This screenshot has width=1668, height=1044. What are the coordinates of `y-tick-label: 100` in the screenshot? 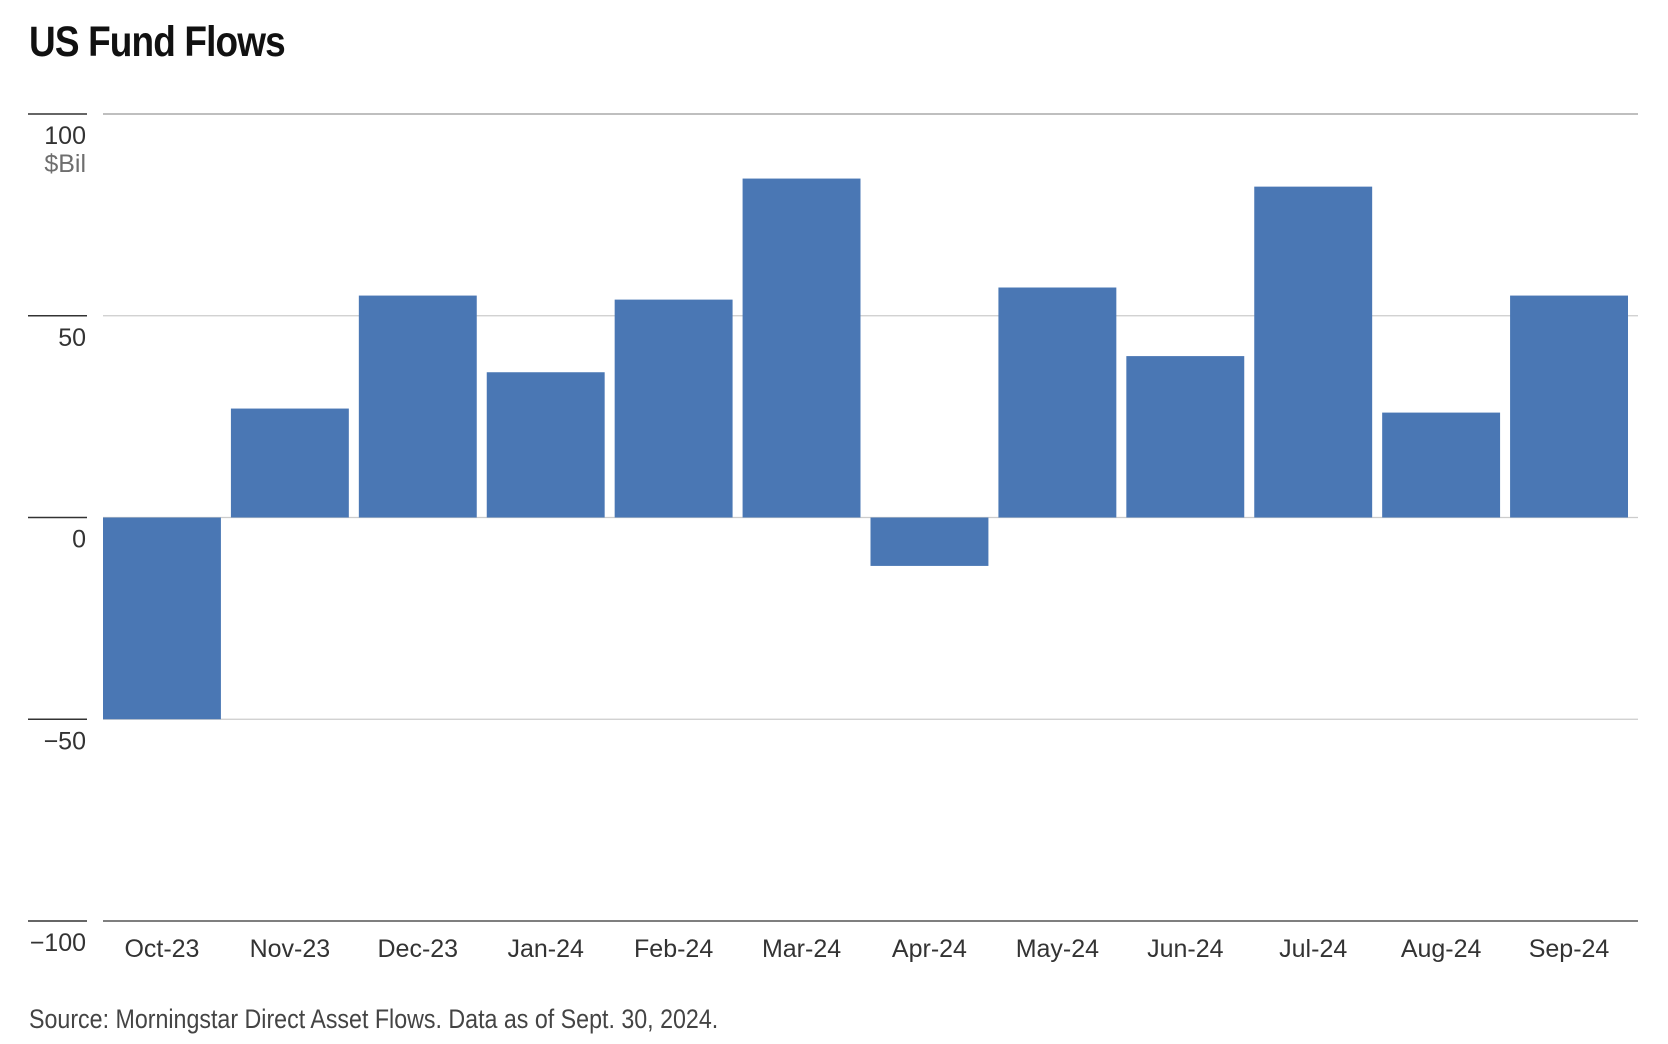 It's located at (65, 136).